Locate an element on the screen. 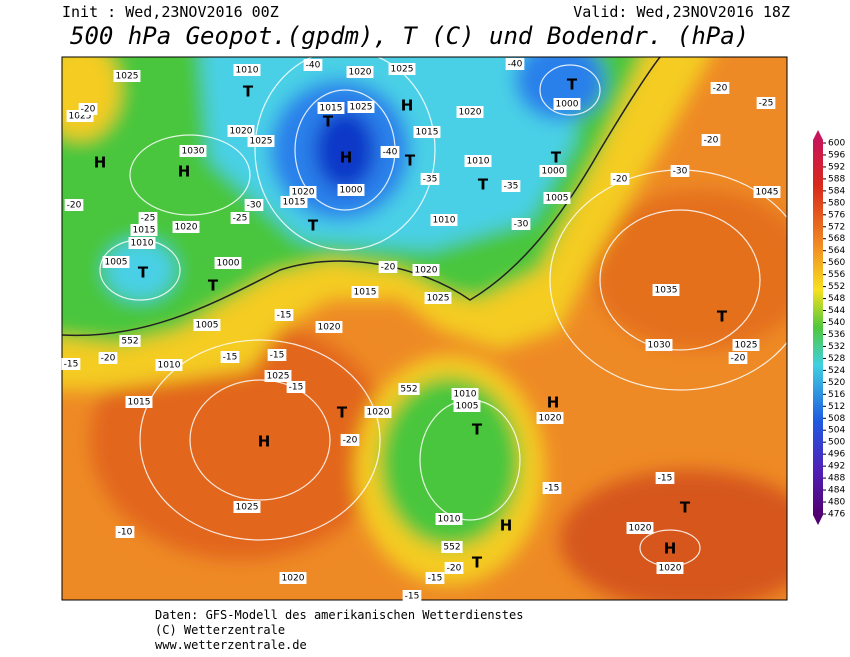  colorbar-label: 560 is located at coordinates (836, 263).